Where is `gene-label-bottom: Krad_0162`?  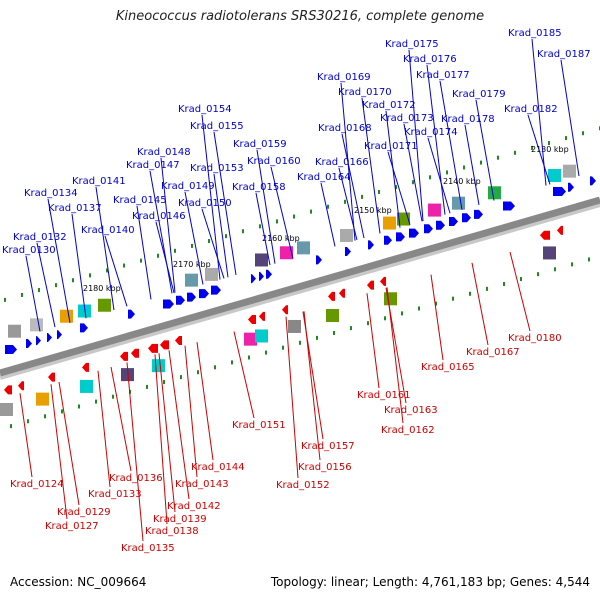 gene-label-bottom: Krad_0162 is located at coordinates (408, 430).